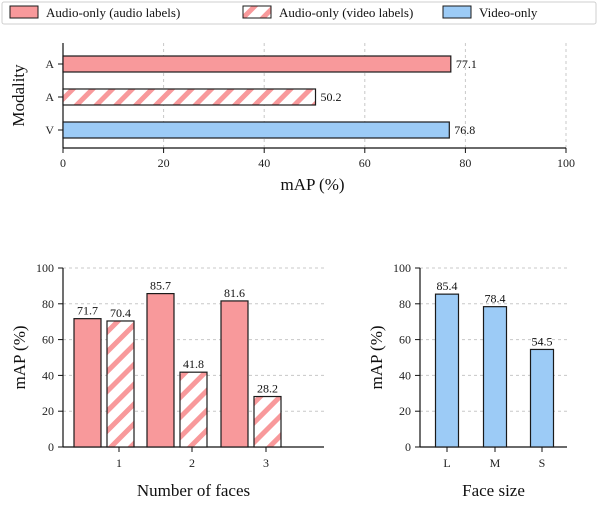 The height and width of the screenshot is (520, 598). I want to click on legend-label-audio-audio: Audio-only (audio labels), so click(113, 12).